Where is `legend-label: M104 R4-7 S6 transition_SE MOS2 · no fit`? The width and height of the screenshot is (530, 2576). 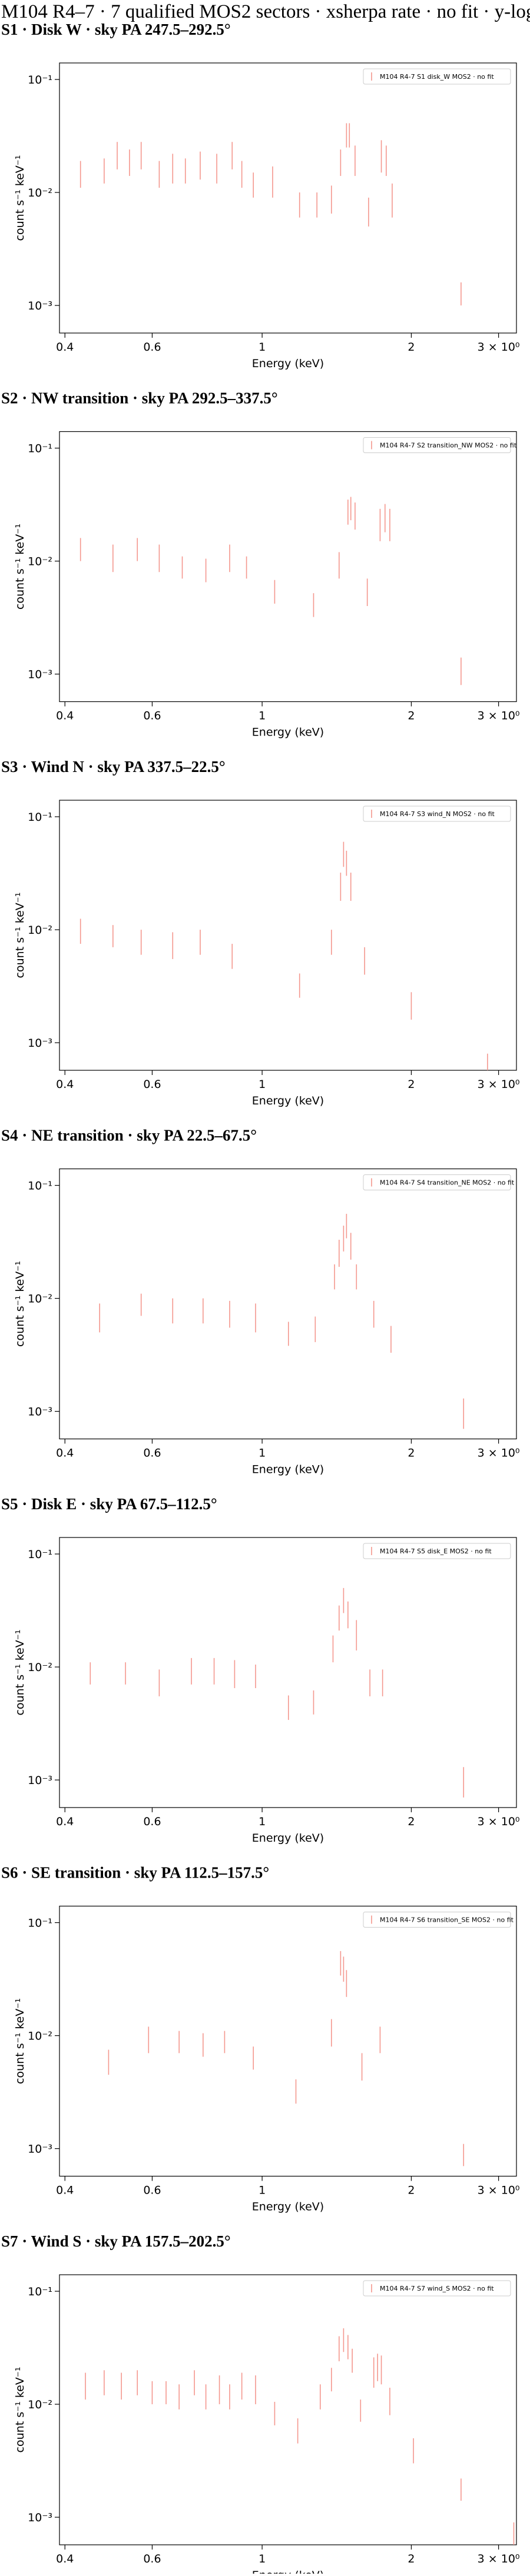
legend-label: M104 R4-7 S6 transition_SE MOS2 · no fit is located at coordinates (447, 1920).